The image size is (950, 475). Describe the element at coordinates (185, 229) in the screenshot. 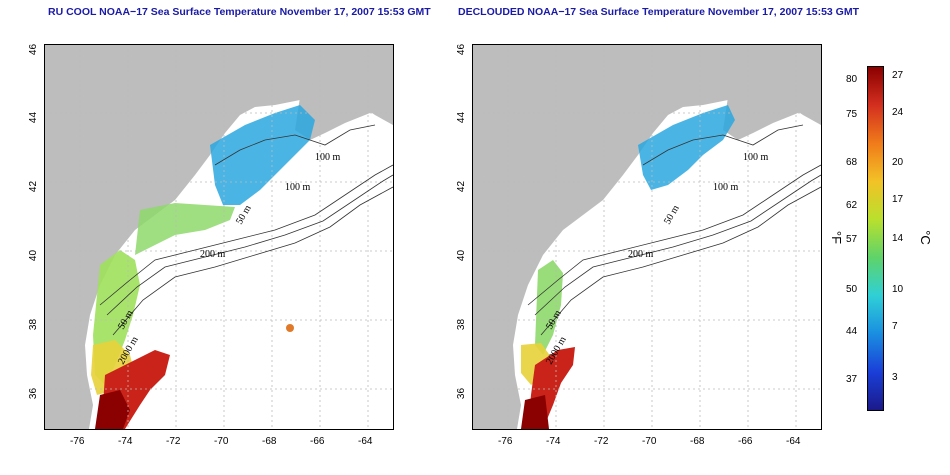

I see `shelf-sst-green` at that location.